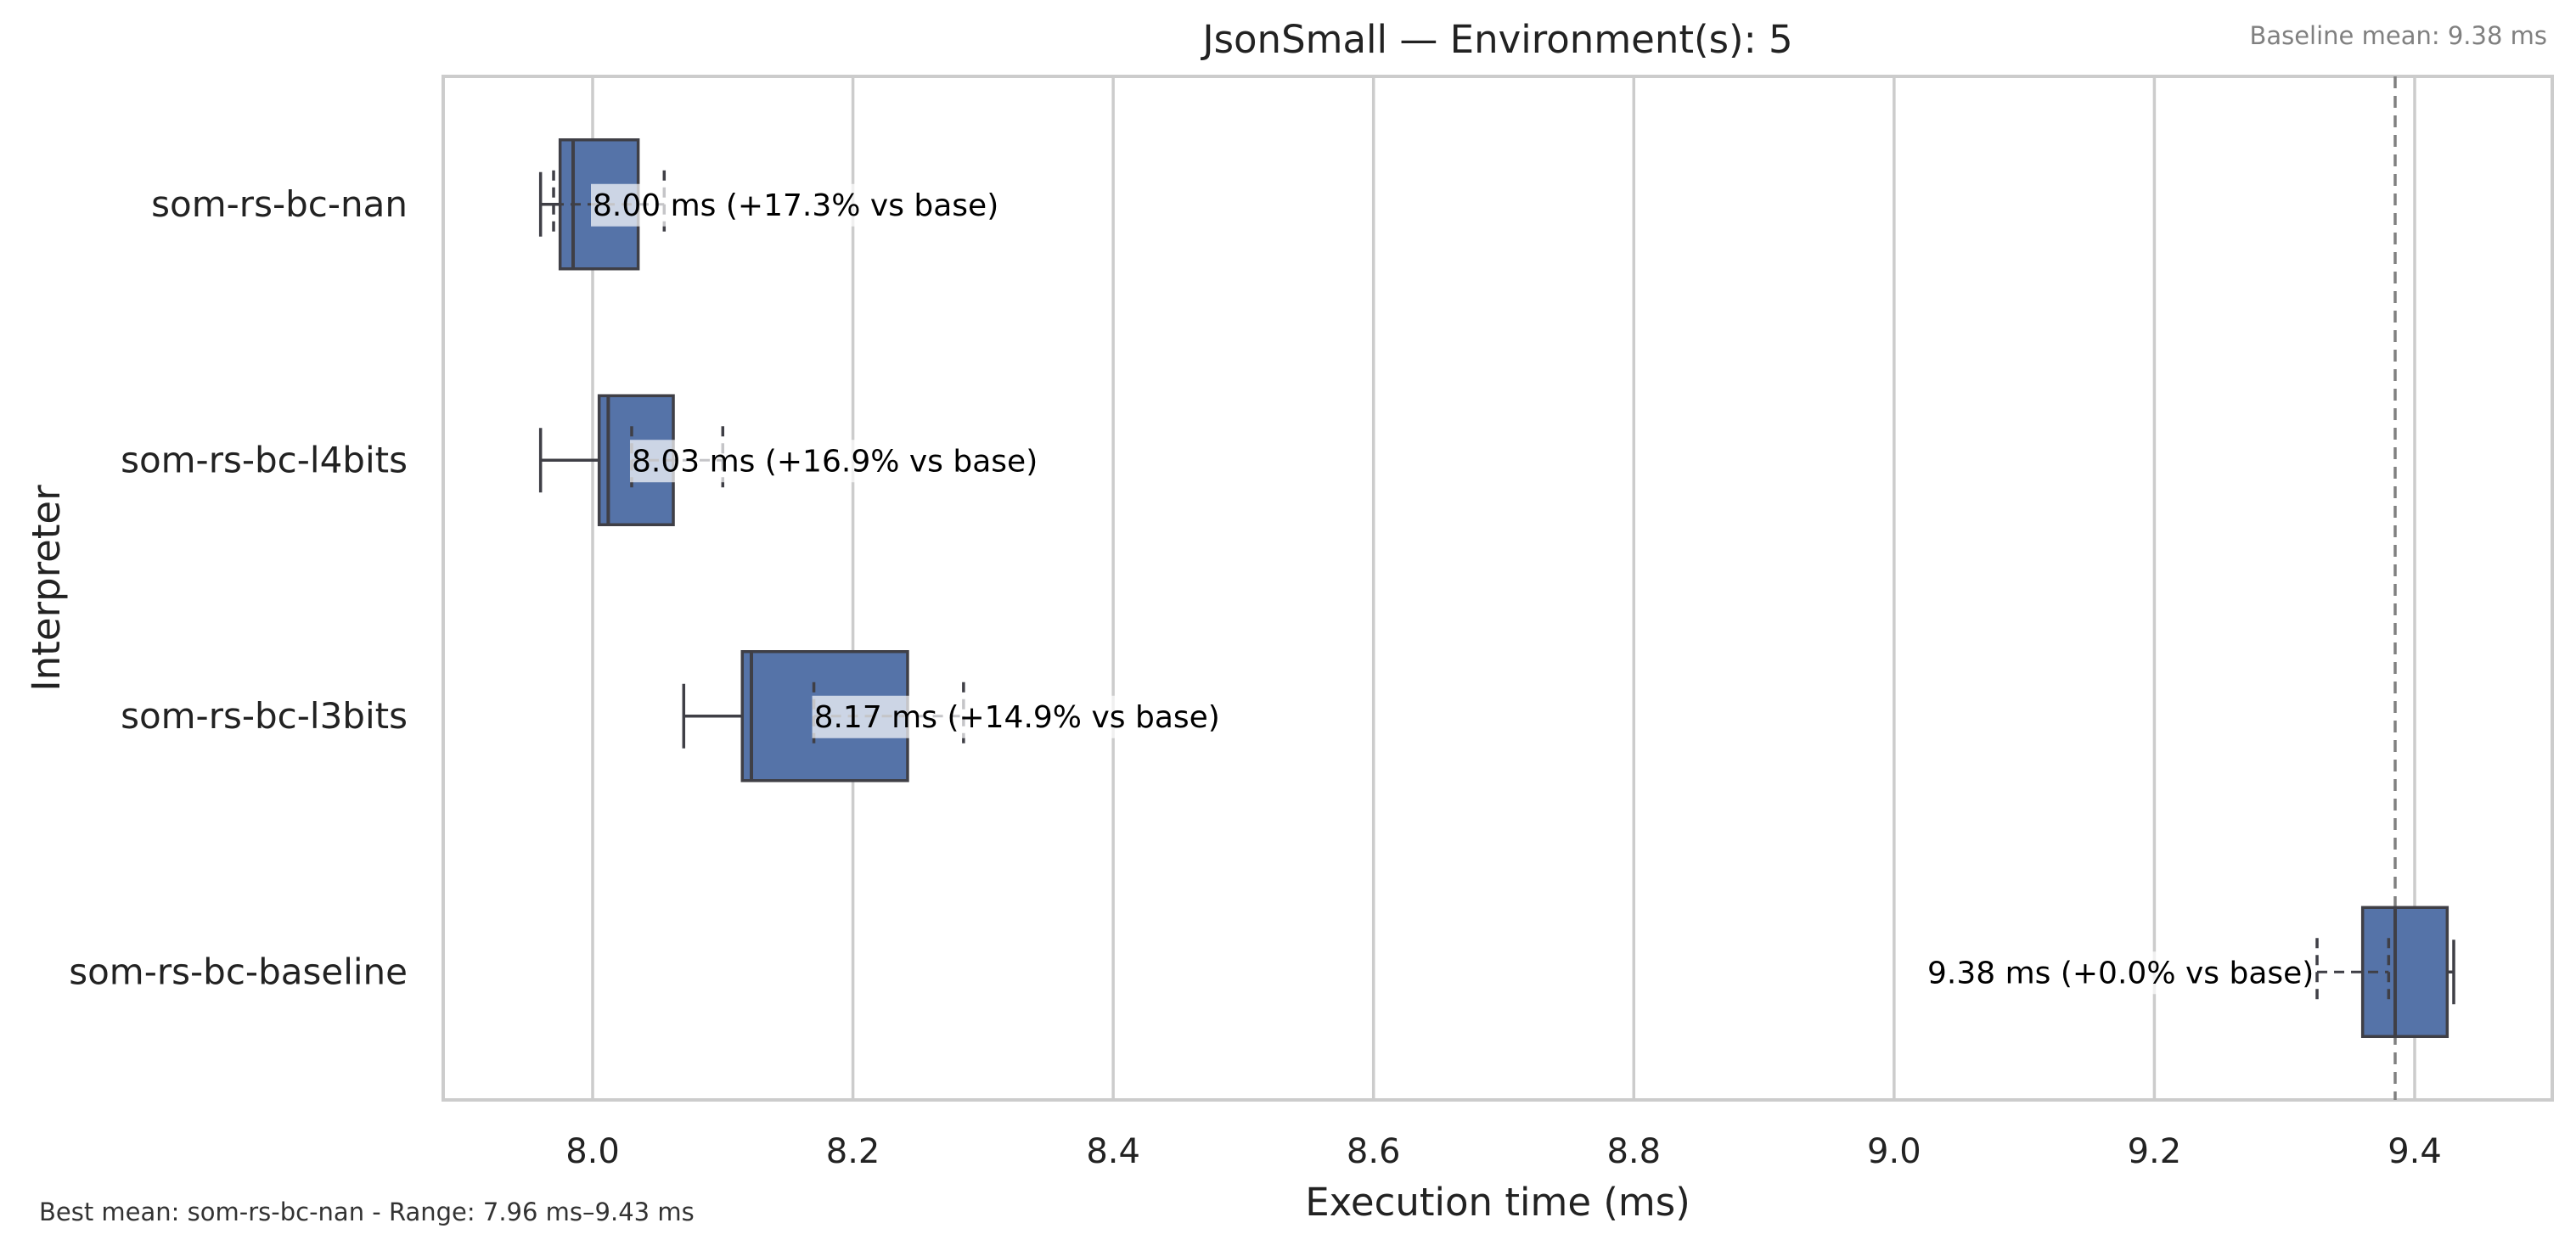  What do you see at coordinates (835, 461) in the screenshot?
I see `mean-annotation: 8.03 ms (+16.9% vs base)` at bounding box center [835, 461].